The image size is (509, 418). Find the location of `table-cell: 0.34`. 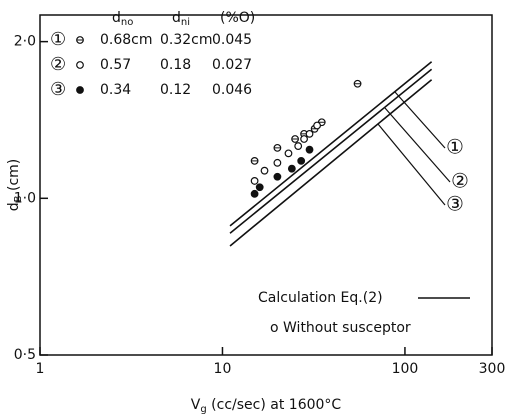

table-cell: 0.34 is located at coordinates (115, 90).